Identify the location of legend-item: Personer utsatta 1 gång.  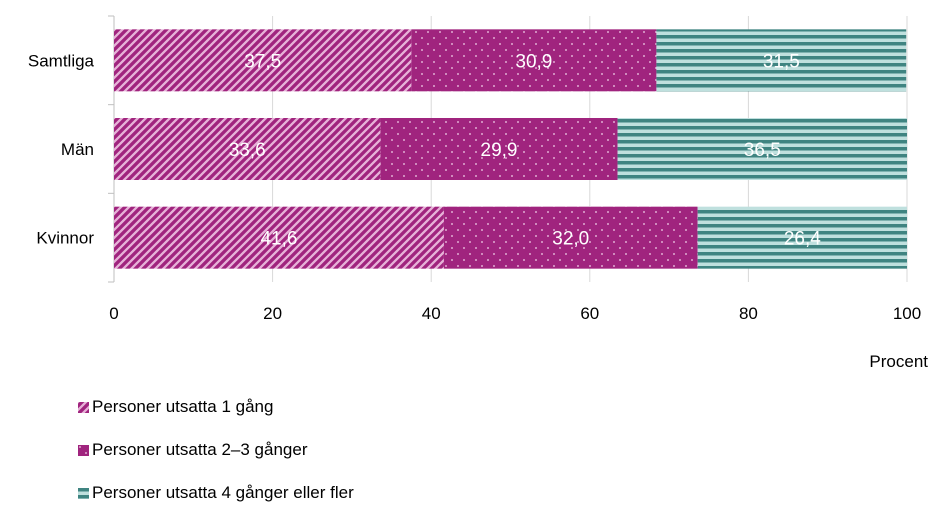
(216, 407).